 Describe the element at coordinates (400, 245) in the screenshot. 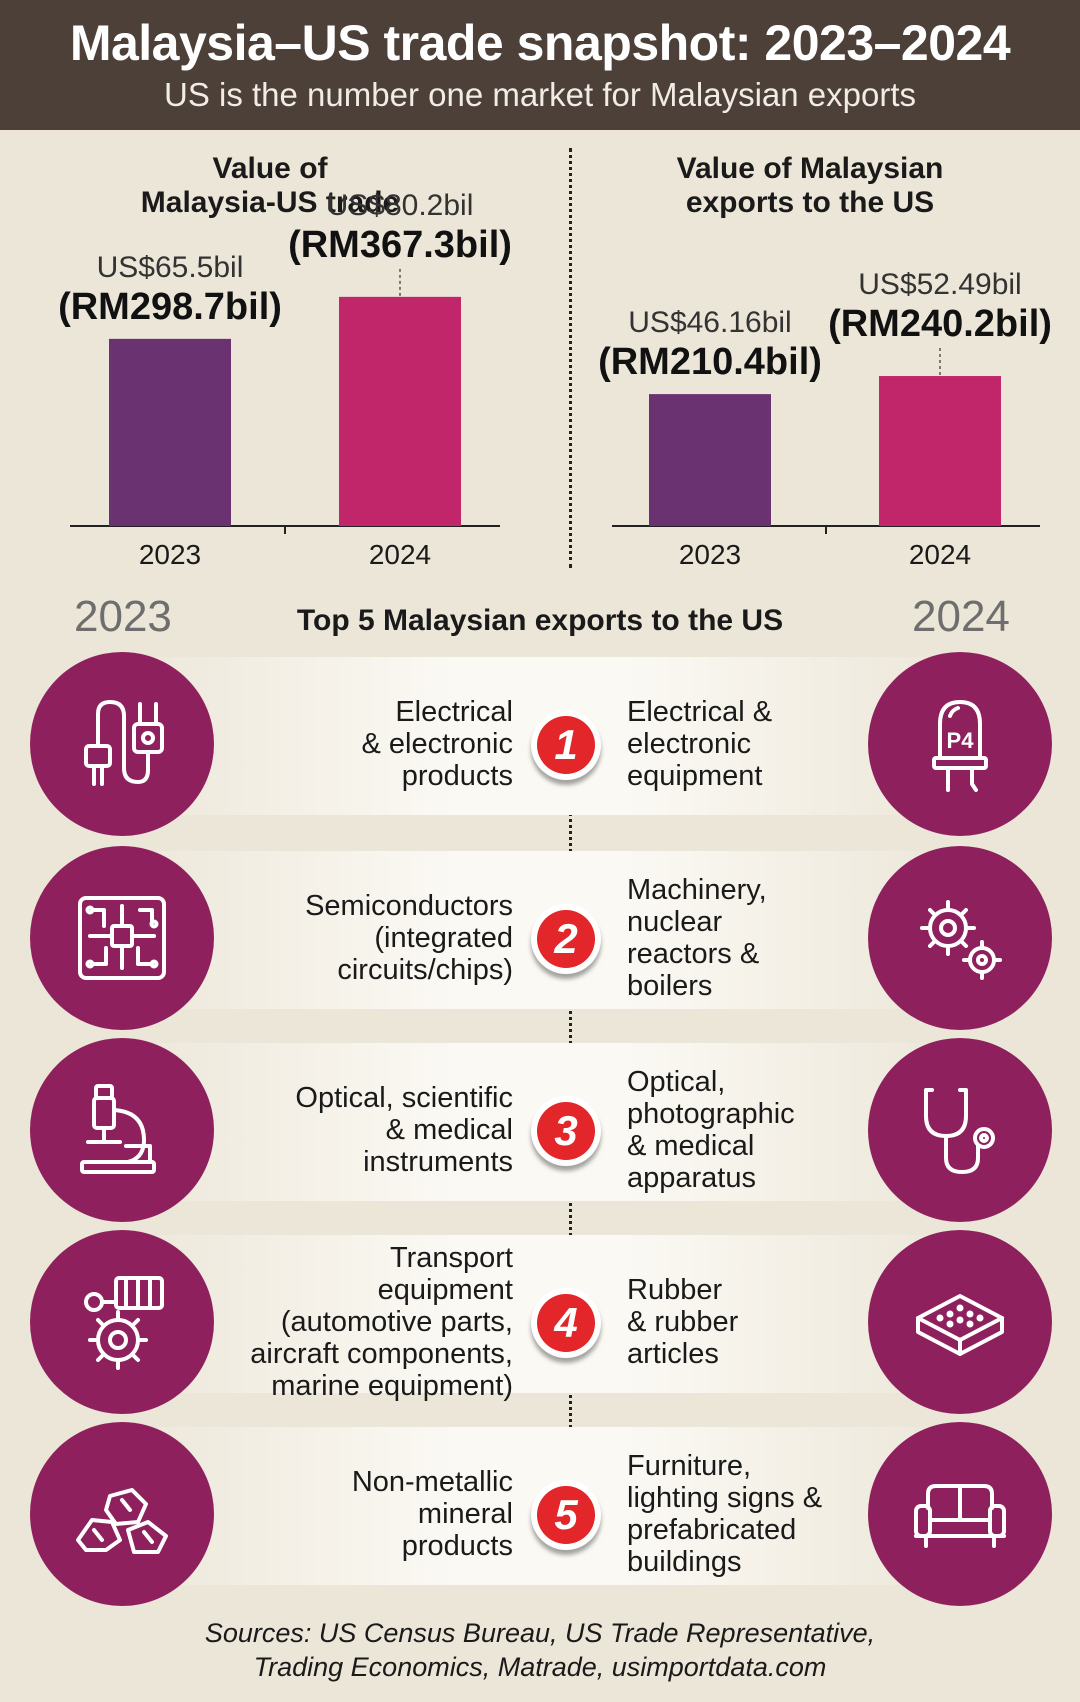

I see `rm-value-label: (RM367.3bil)` at that location.